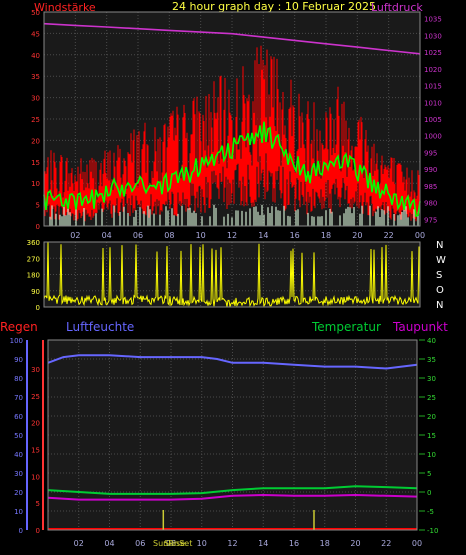 This screenshot has width=466, height=555. What do you see at coordinates (433, 103) in the screenshot?
I see `pressure-tick-label: 1010` at bounding box center [433, 103].